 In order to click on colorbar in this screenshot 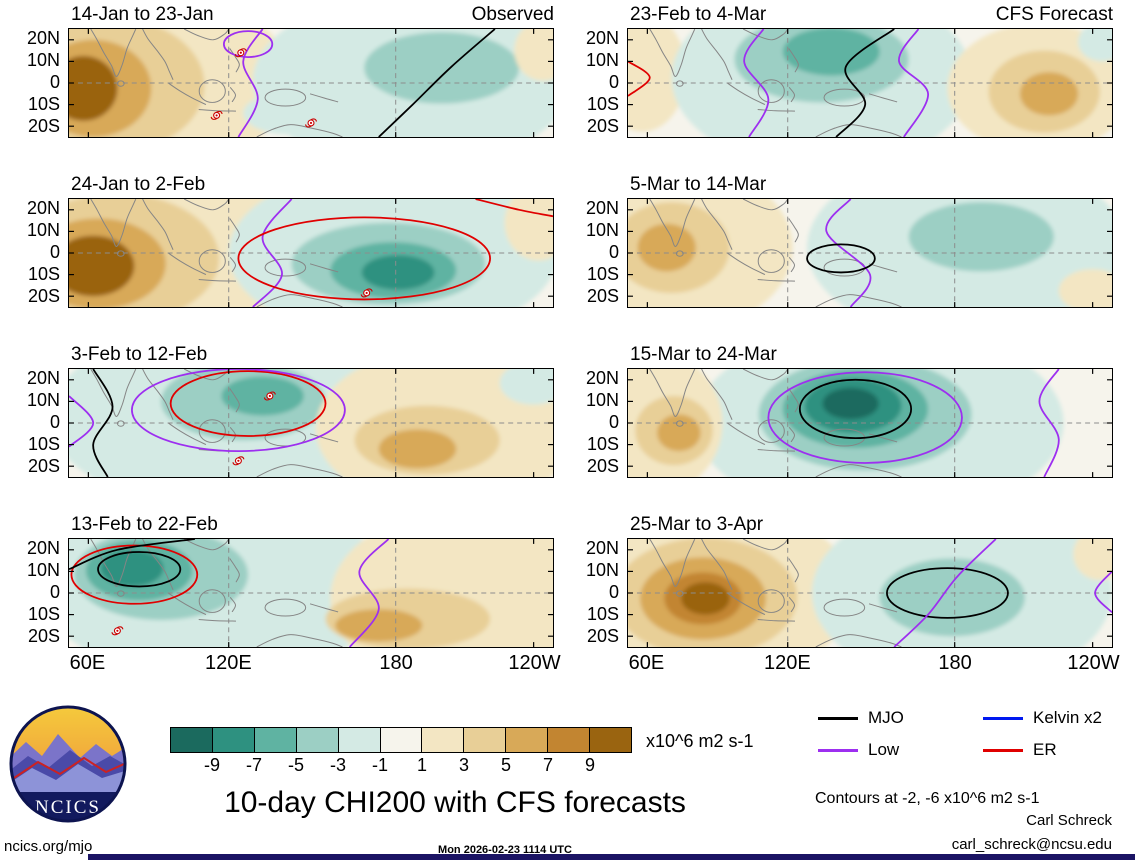, I will do `click(401, 740)`.